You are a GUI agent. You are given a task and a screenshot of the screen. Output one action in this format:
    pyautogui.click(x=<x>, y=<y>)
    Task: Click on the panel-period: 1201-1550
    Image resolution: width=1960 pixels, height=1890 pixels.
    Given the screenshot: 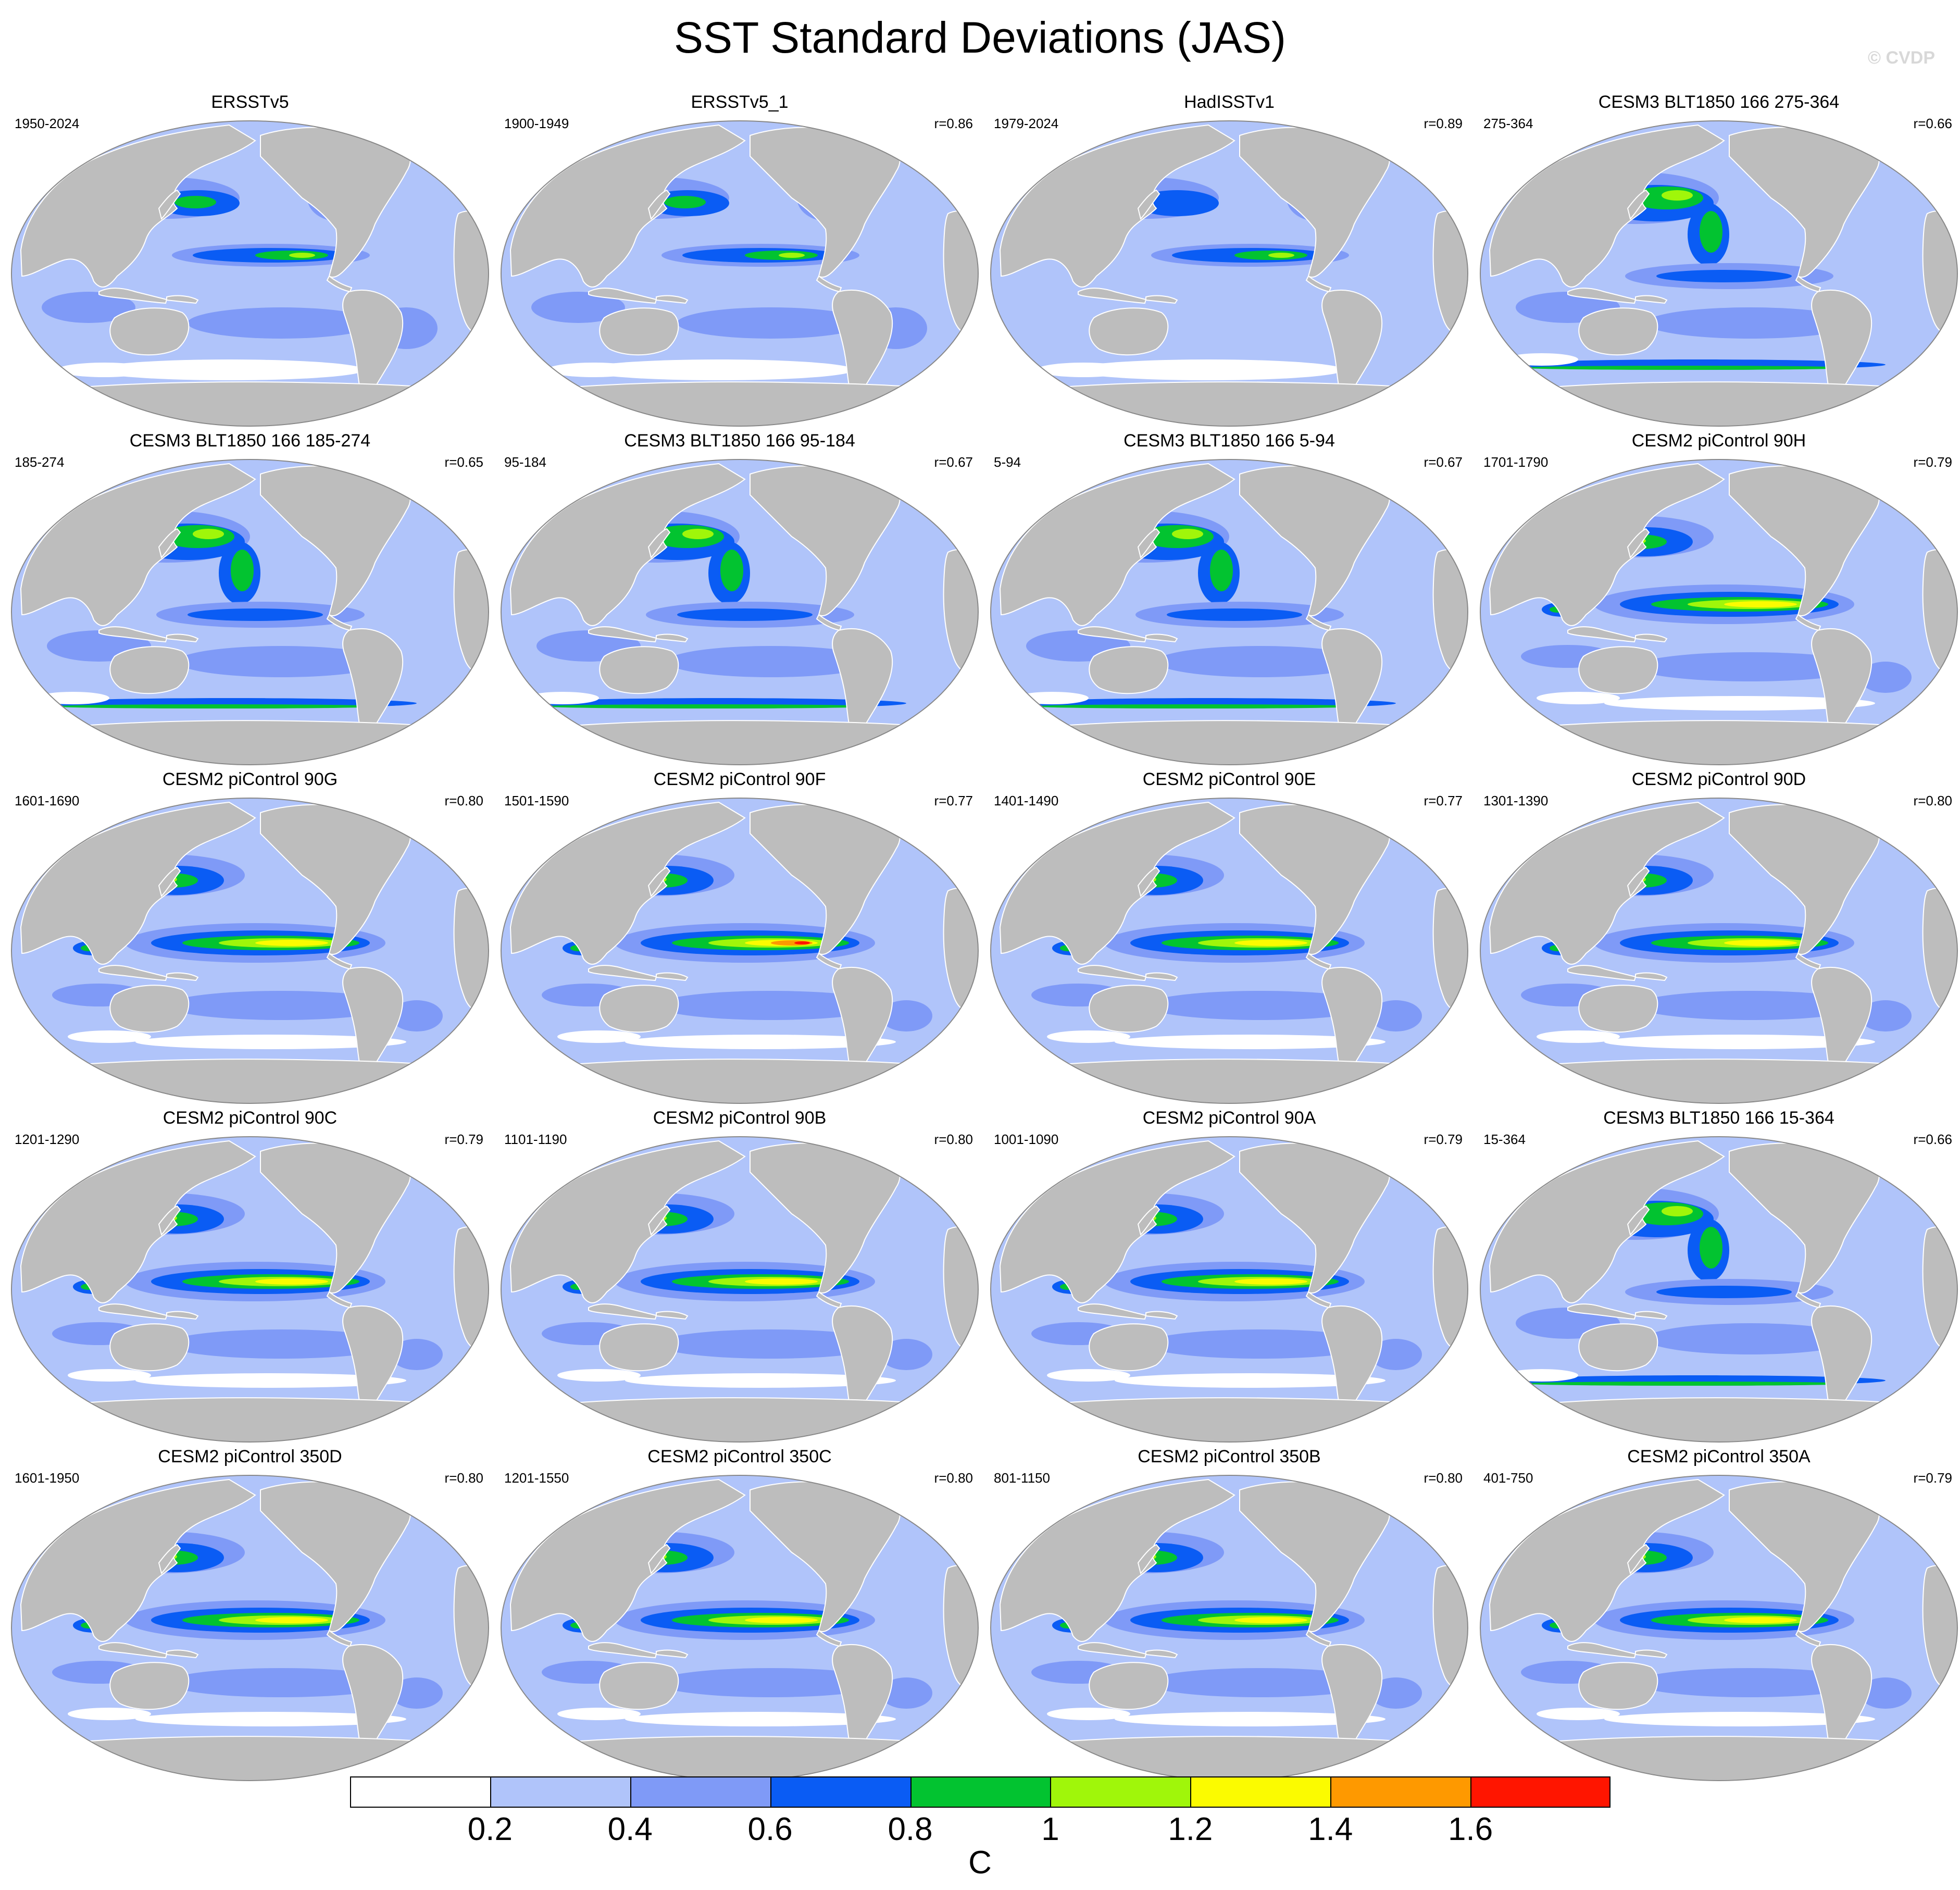 What is the action you would take?
    pyautogui.click(x=536, y=1478)
    